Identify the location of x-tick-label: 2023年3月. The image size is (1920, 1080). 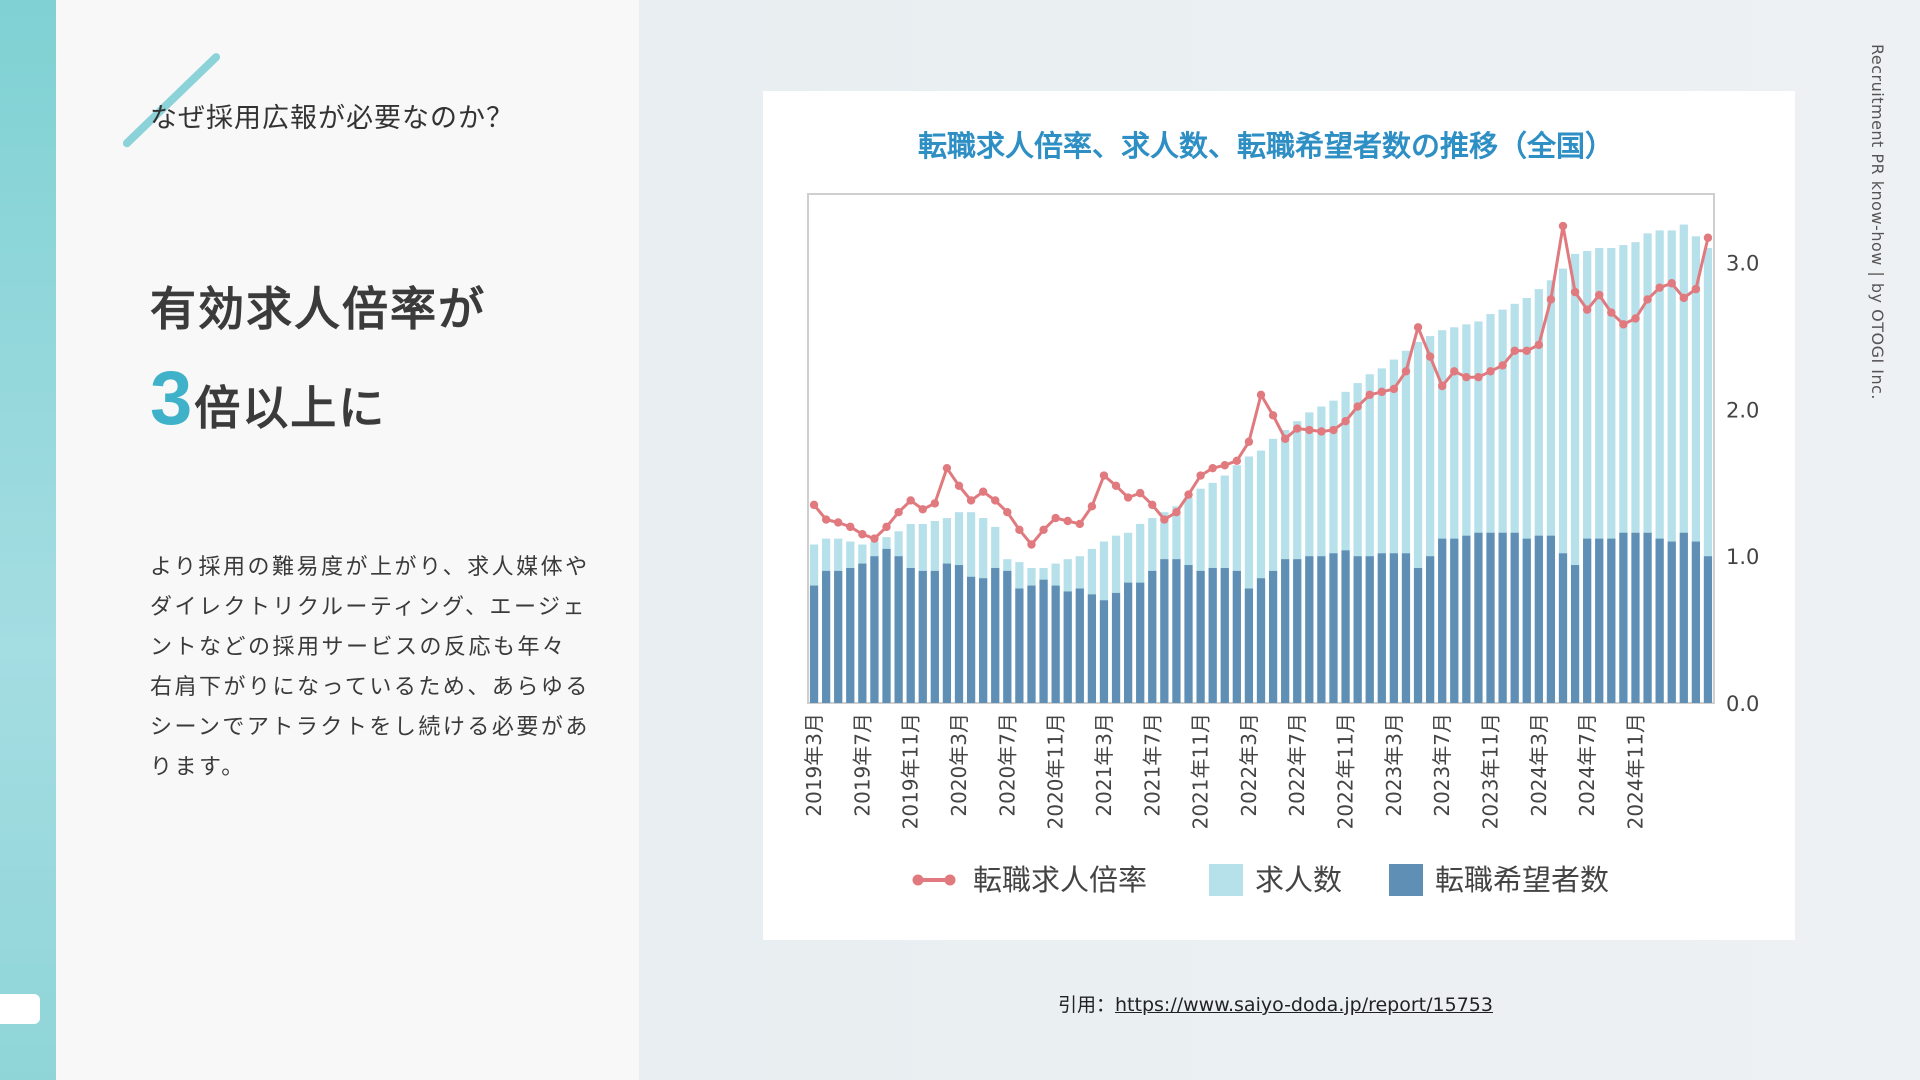
(1394, 765).